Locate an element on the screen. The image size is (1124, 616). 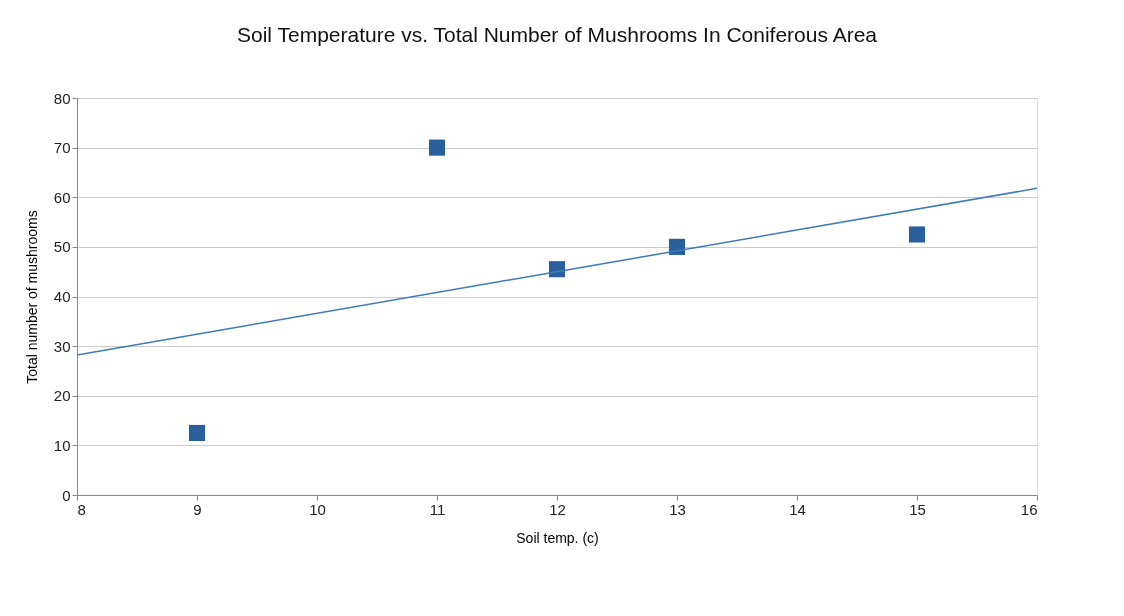
y-tick-label: 50 is located at coordinates (62, 247).